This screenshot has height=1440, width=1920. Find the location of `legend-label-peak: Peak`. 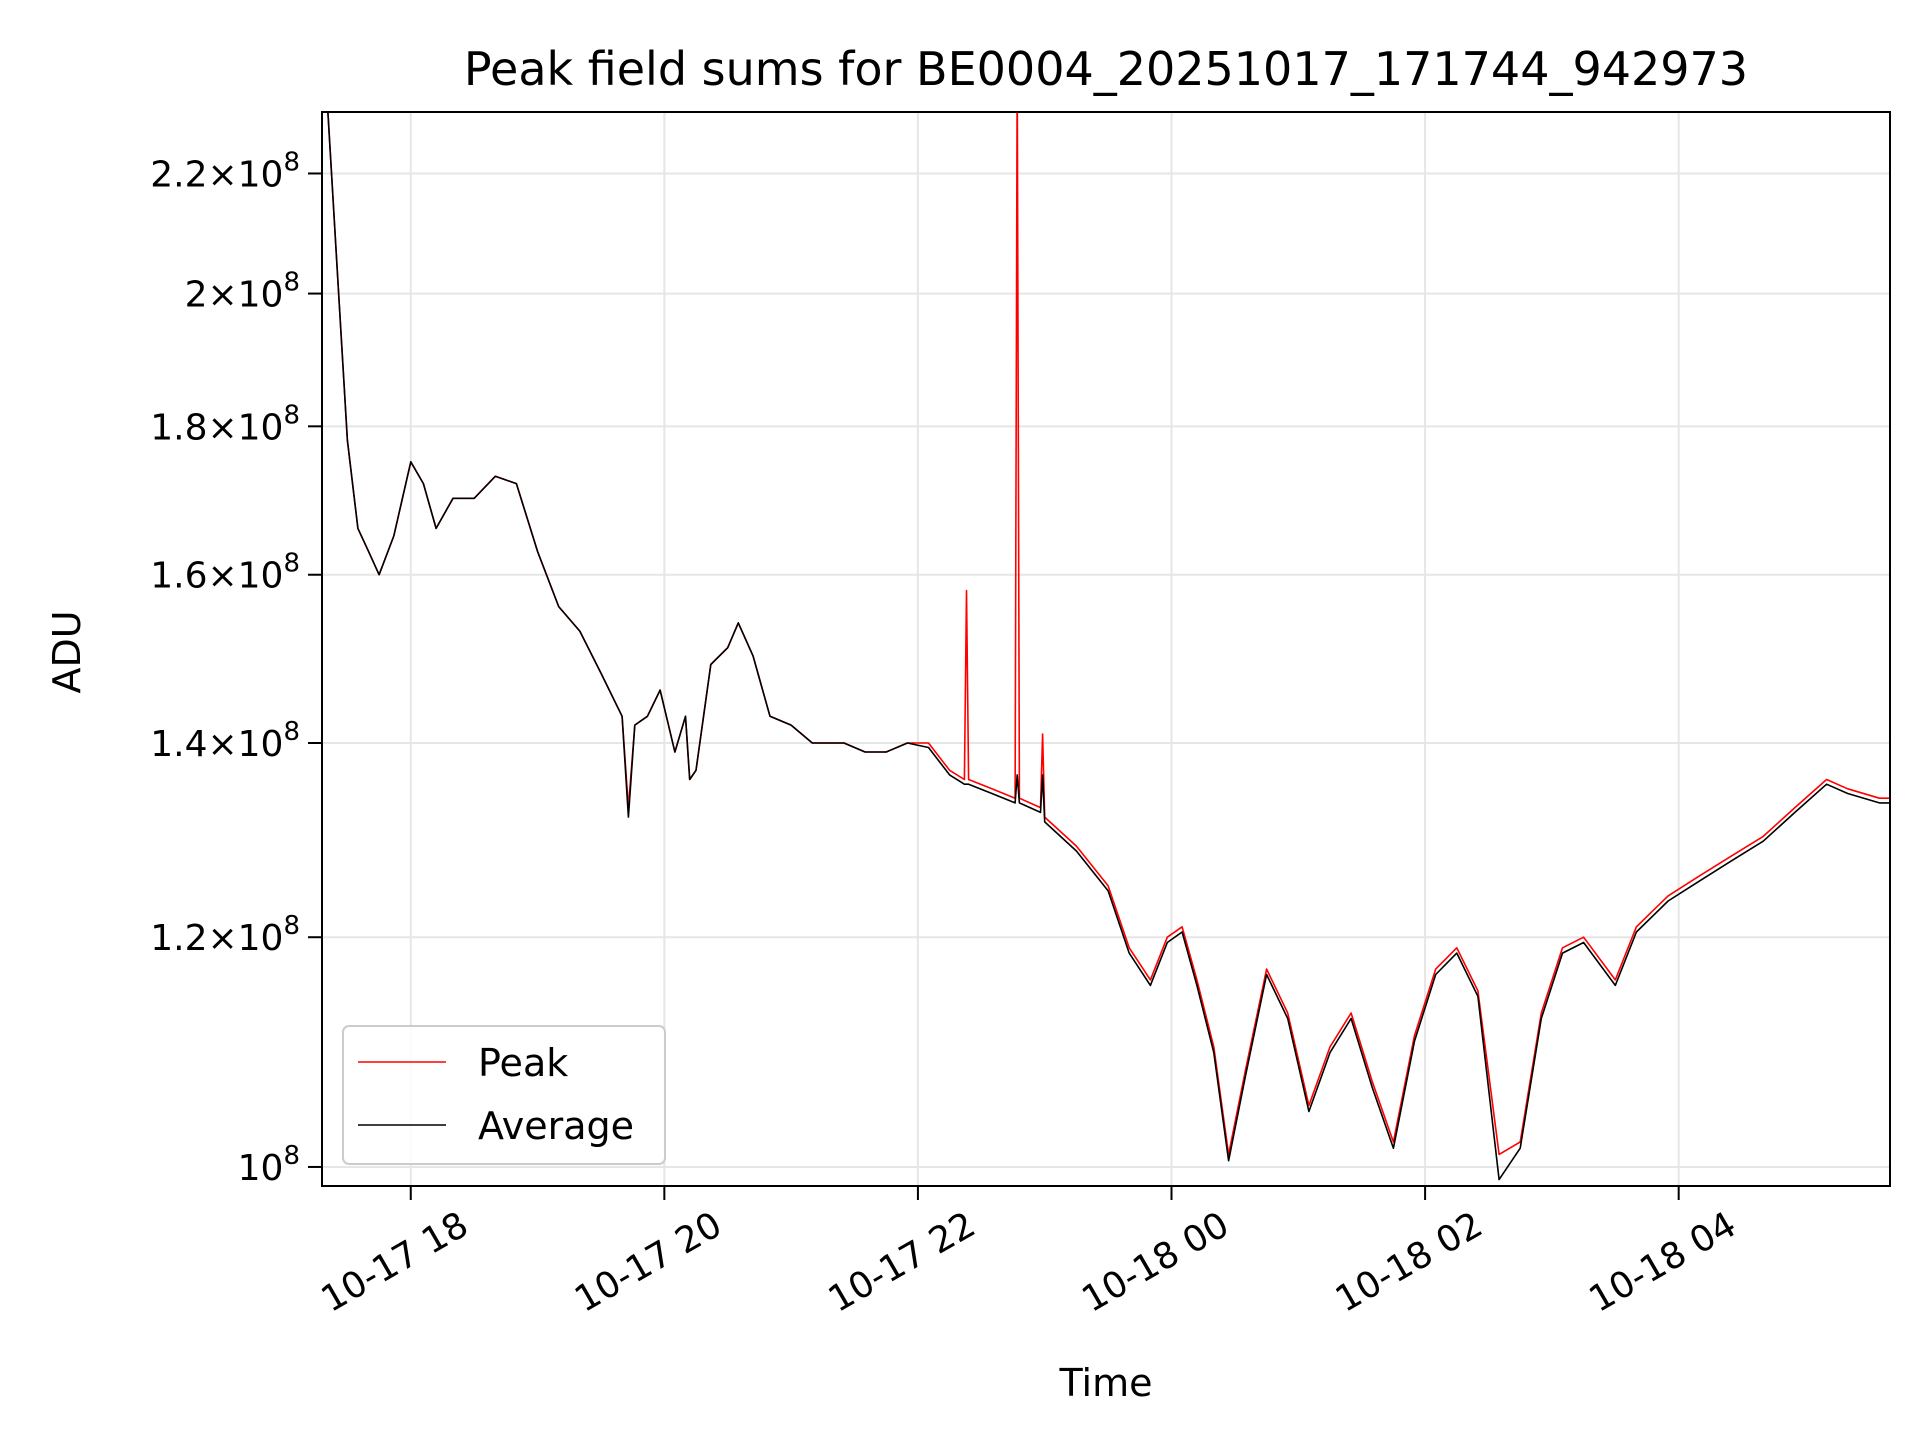

legend-label-peak: Peak is located at coordinates (523, 1063).